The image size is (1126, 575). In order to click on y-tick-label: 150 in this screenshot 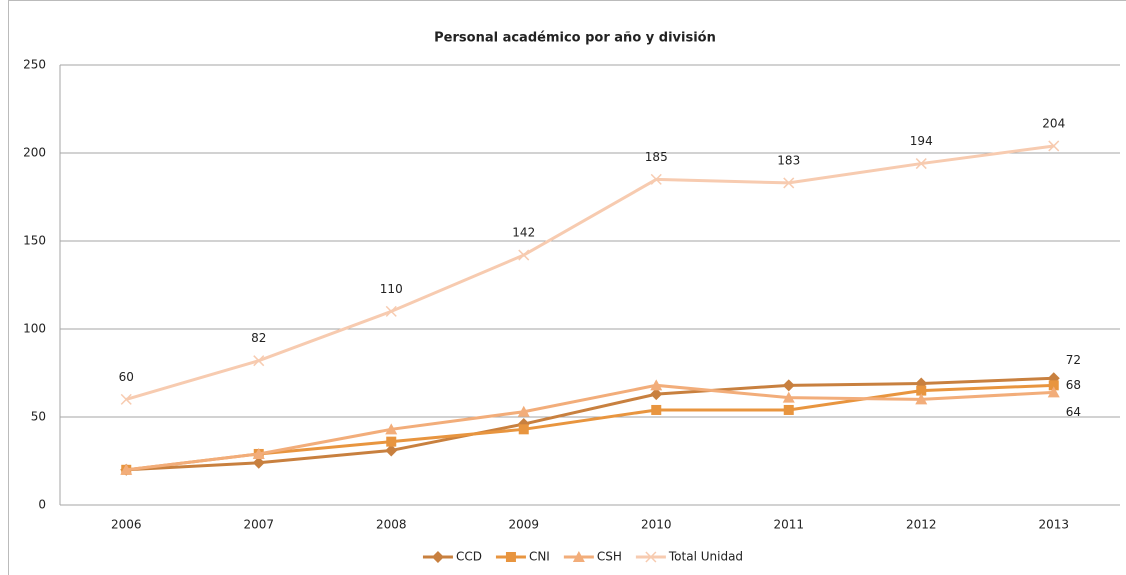, I will do `click(34, 241)`.